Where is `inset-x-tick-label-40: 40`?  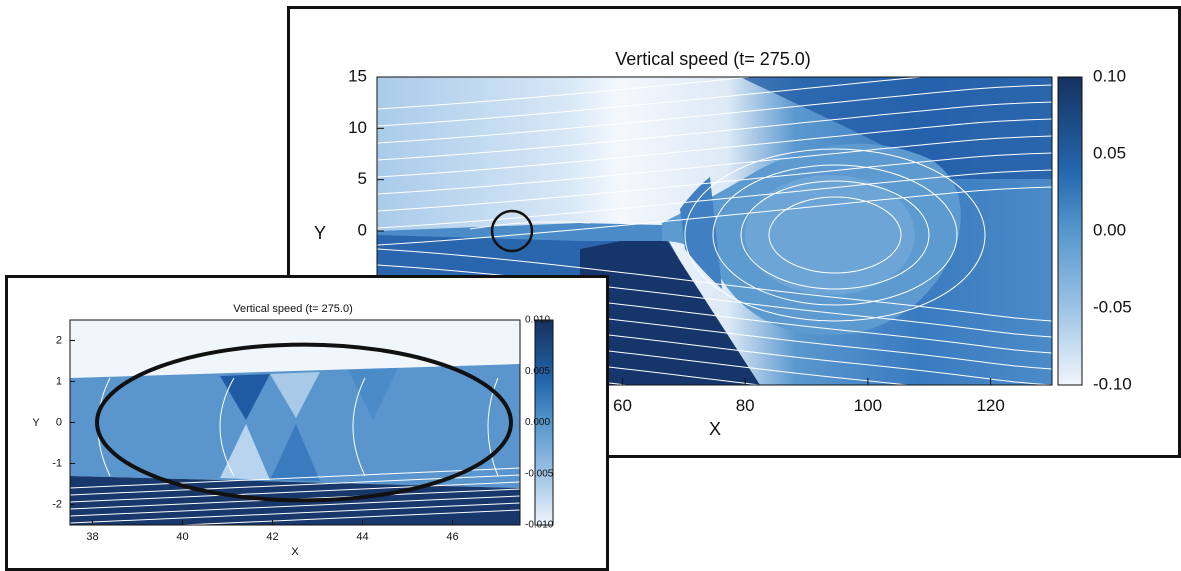 inset-x-tick-label-40: 40 is located at coordinates (182, 537).